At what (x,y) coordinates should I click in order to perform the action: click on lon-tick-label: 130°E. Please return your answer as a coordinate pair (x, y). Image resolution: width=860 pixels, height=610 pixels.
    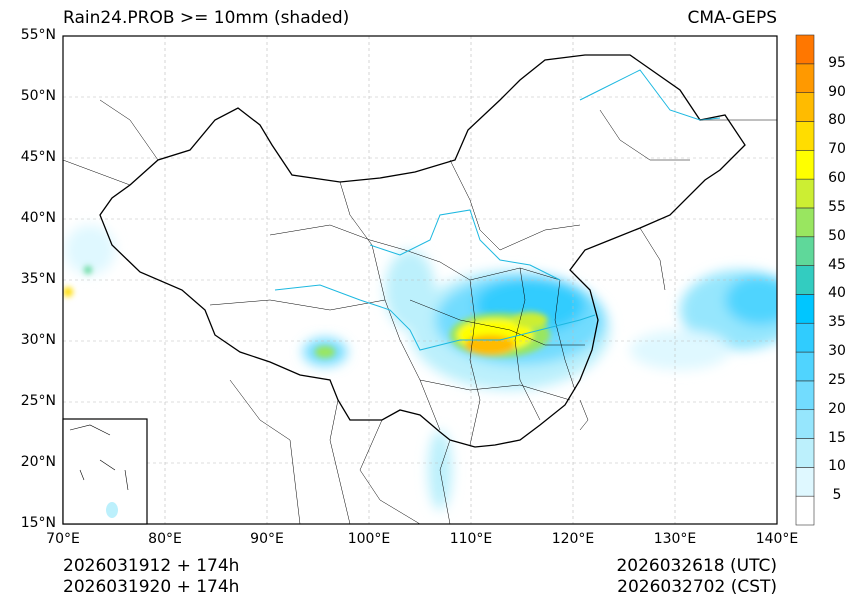
    Looking at the image, I should click on (675, 539).